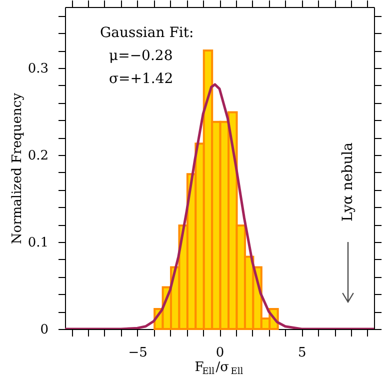 The width and height of the screenshot is (382, 382). What do you see at coordinates (302, 353) in the screenshot?
I see `x-tick-label: 5` at bounding box center [302, 353].